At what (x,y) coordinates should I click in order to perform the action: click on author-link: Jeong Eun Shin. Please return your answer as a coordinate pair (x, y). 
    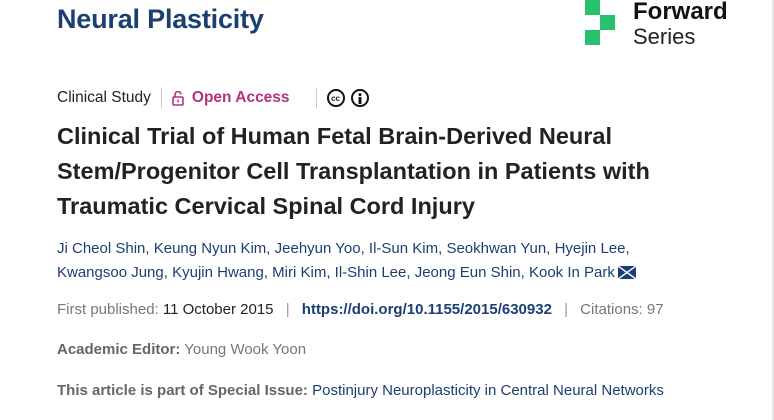
    Looking at the image, I should click on (467, 272).